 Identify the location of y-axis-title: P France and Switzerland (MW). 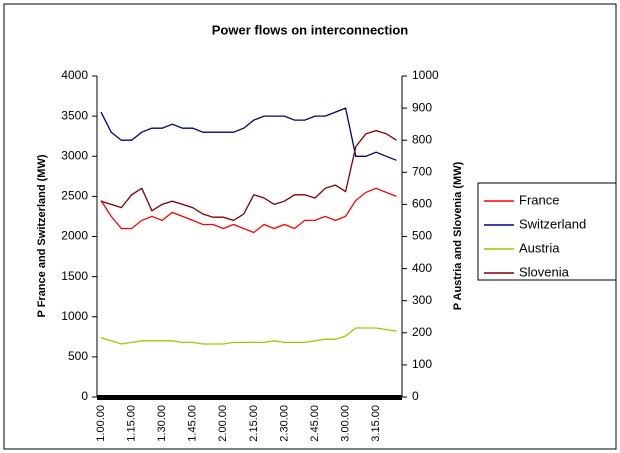
(42, 235).